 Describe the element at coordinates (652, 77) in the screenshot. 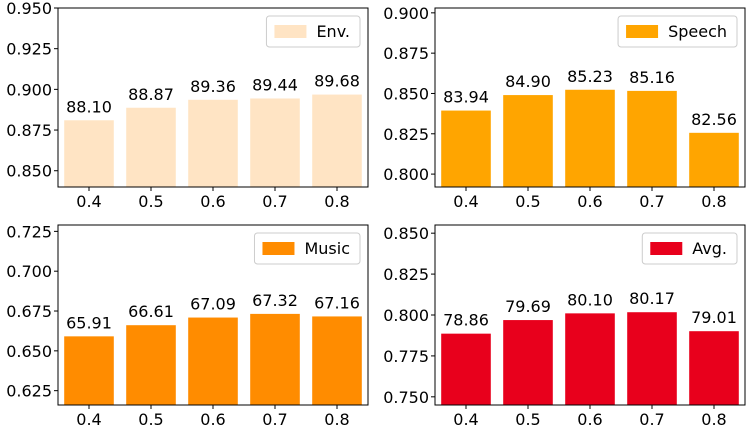

I see `speech-data-label-3: 85.16` at that location.